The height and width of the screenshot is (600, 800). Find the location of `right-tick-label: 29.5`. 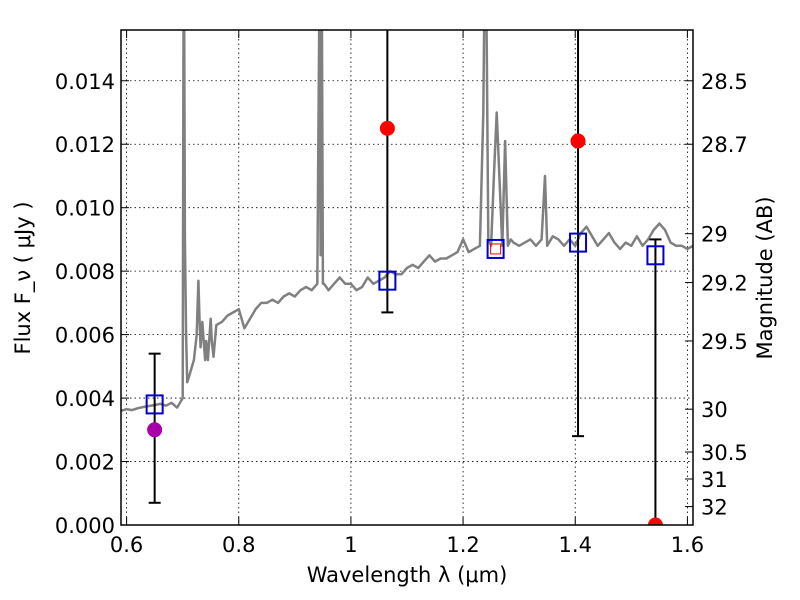

right-tick-label: 29.5 is located at coordinates (724, 342).